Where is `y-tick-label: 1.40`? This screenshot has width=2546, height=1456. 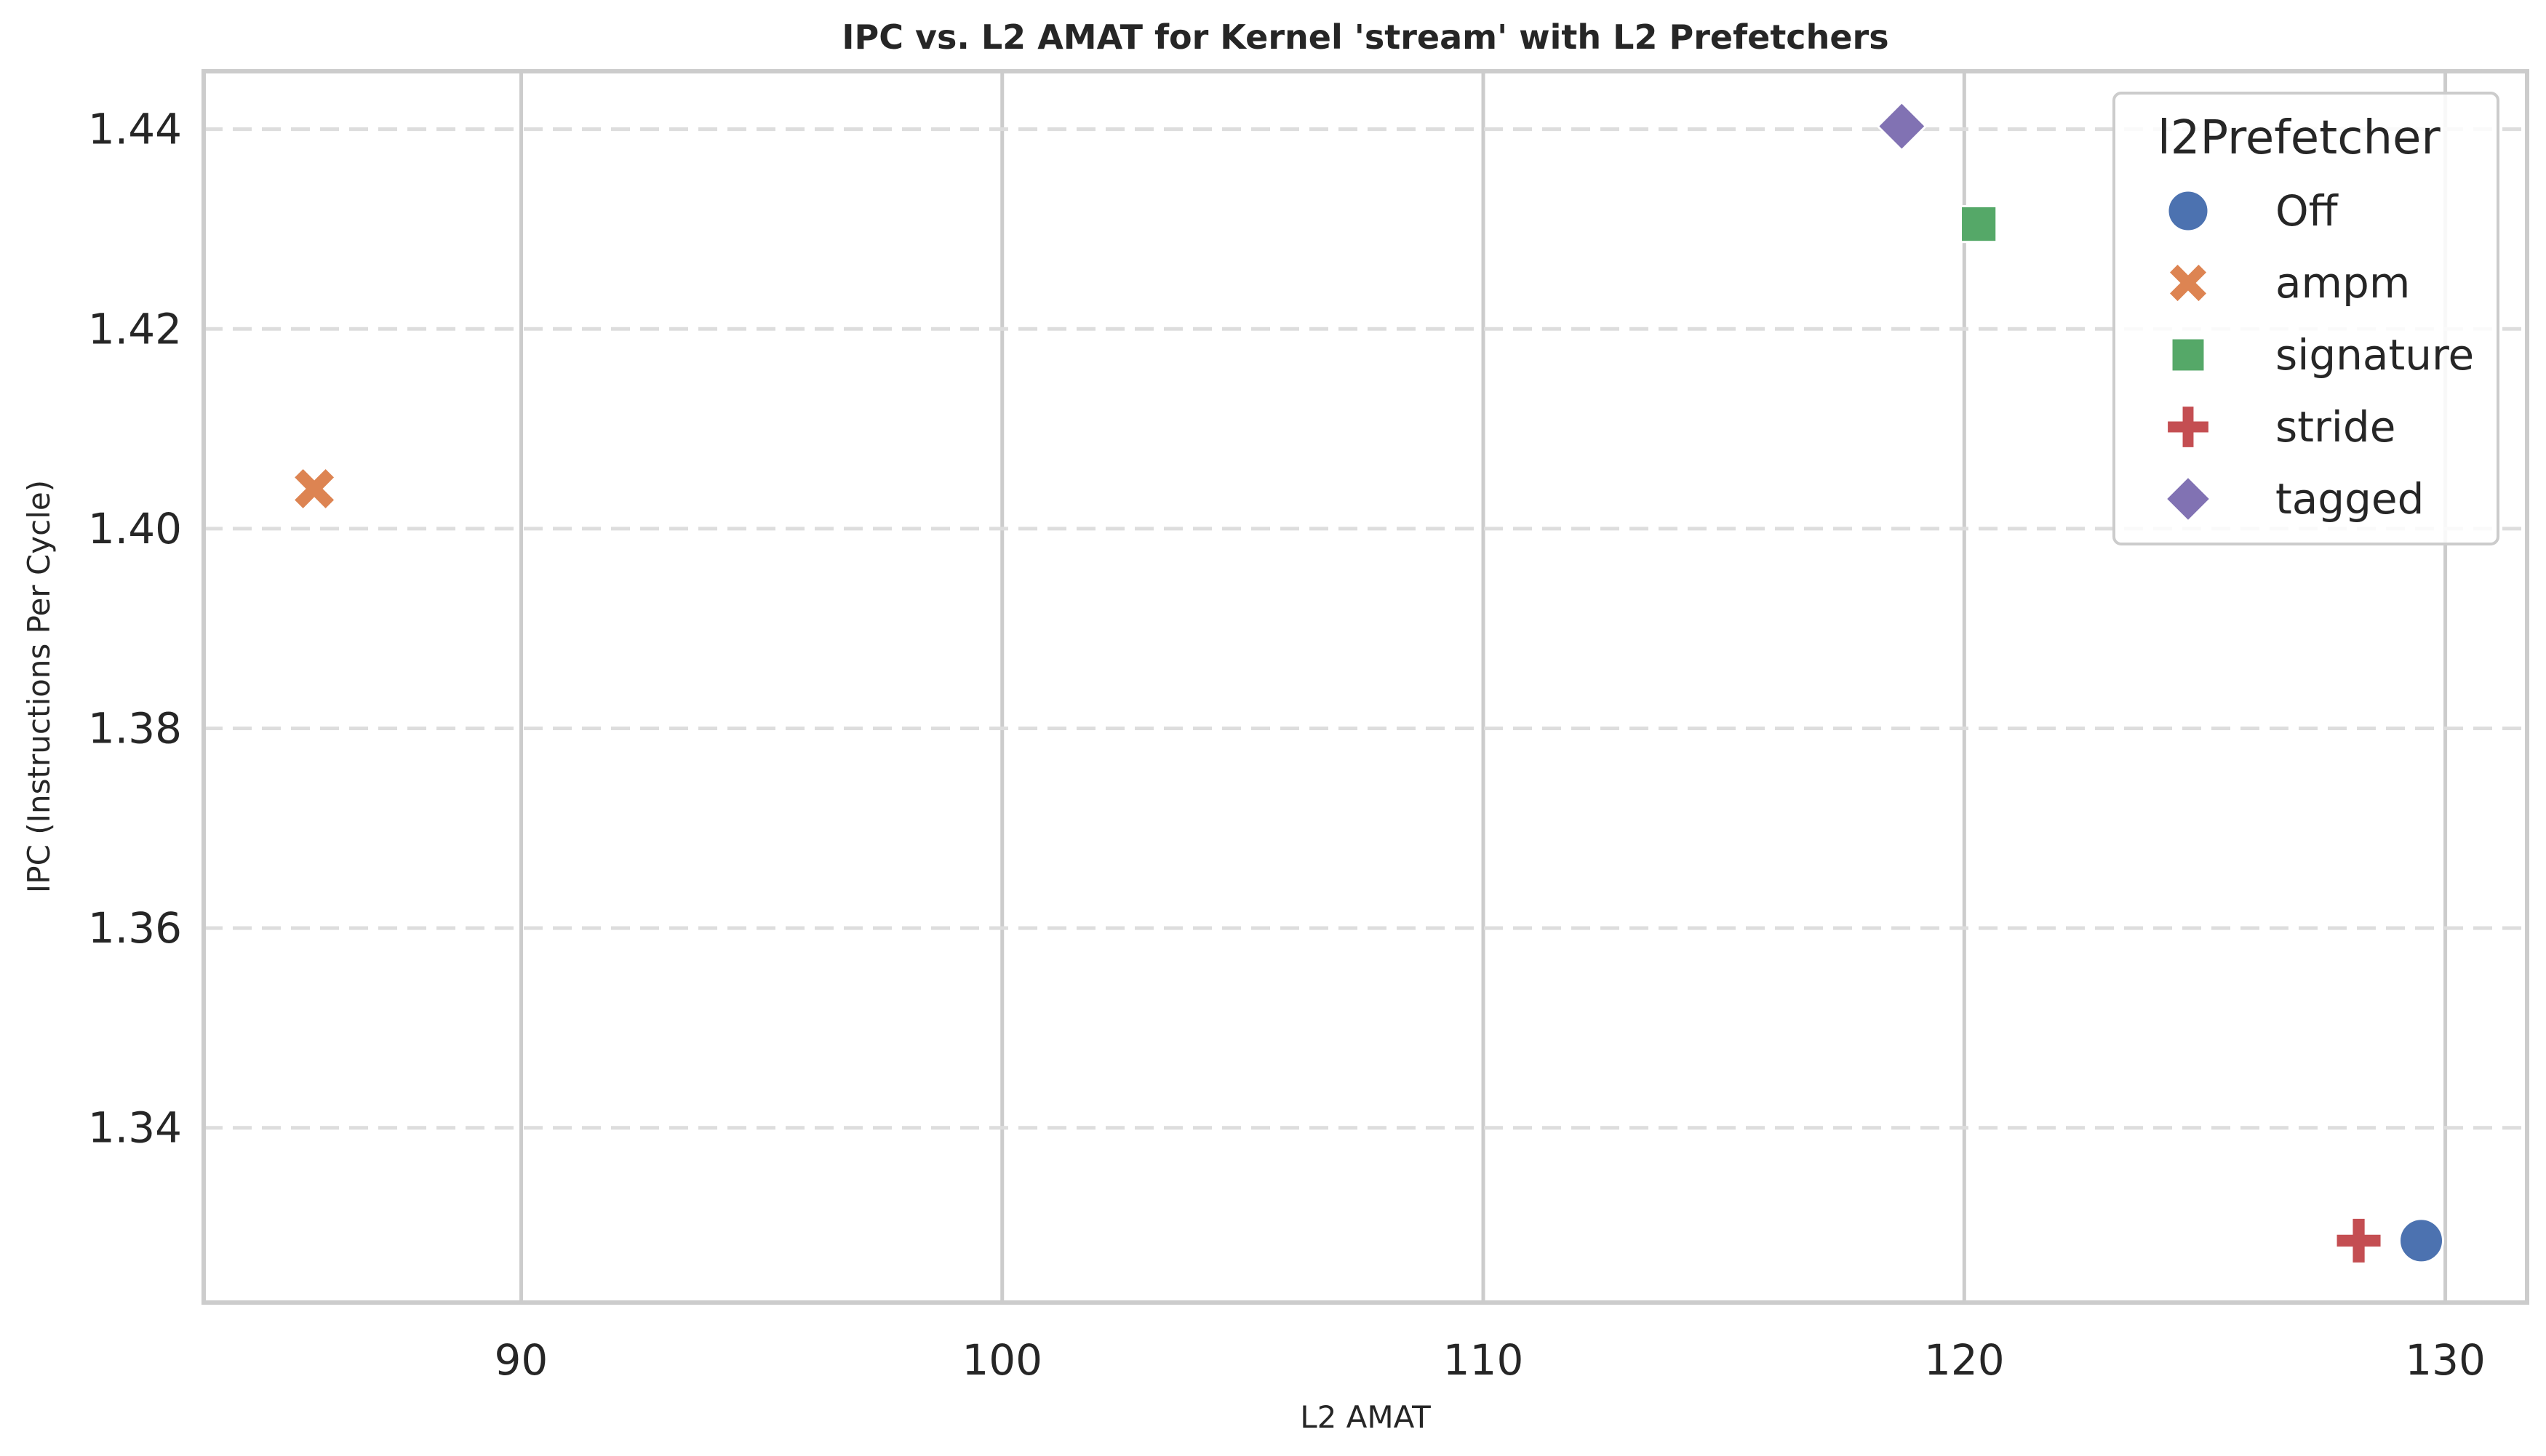 y-tick-label: 1.40 is located at coordinates (135, 528).